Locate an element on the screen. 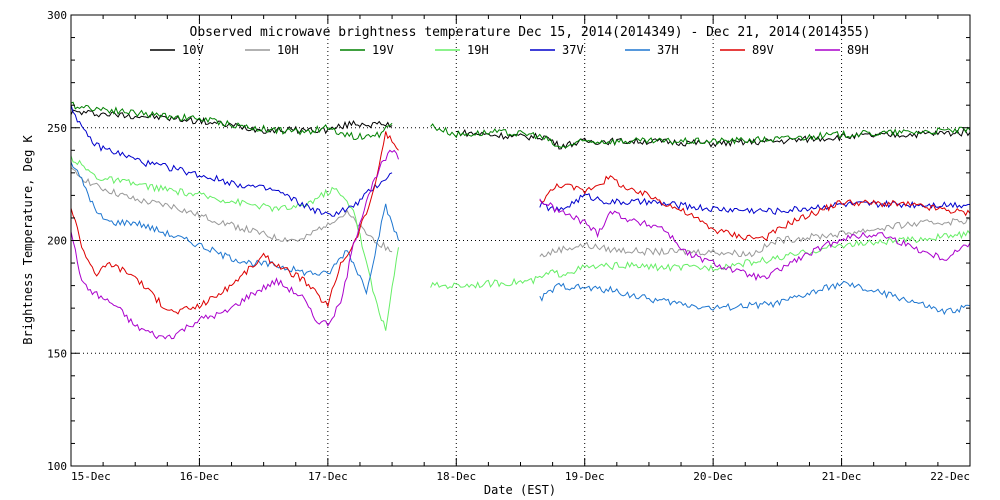 The image size is (1000, 500). y-tick-label: 100 is located at coordinates (57, 466).